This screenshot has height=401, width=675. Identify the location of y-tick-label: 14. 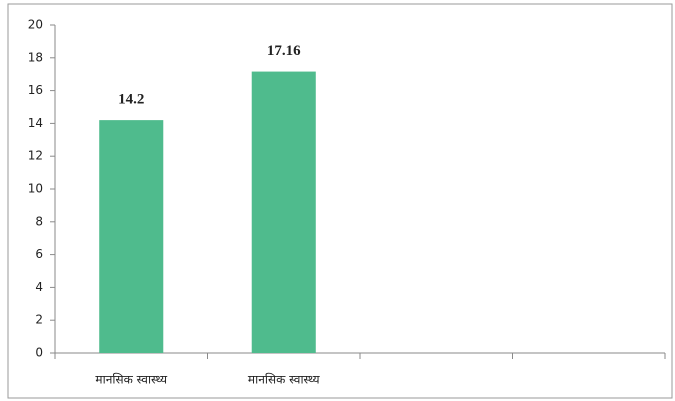
(35, 123).